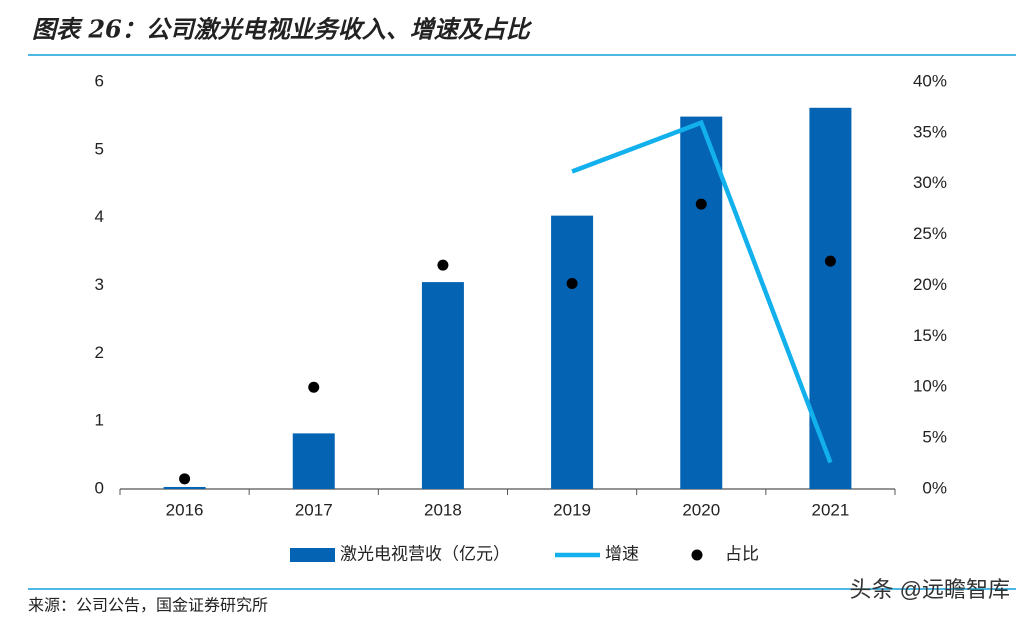  What do you see at coordinates (572, 509) in the screenshot?
I see `x-tick-label: 2019` at bounding box center [572, 509].